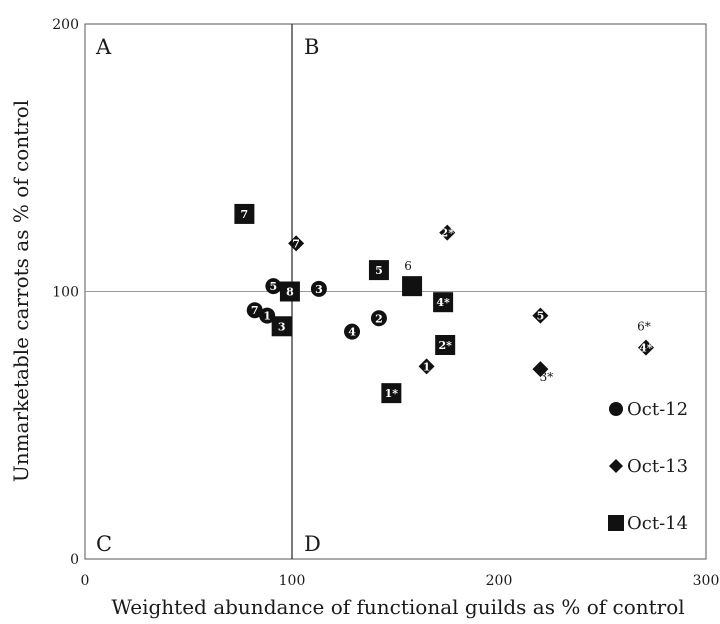 This screenshot has width=720, height=624. I want to click on y-axis-title: Unmarketable carrots as % of control, so click(21, 291).